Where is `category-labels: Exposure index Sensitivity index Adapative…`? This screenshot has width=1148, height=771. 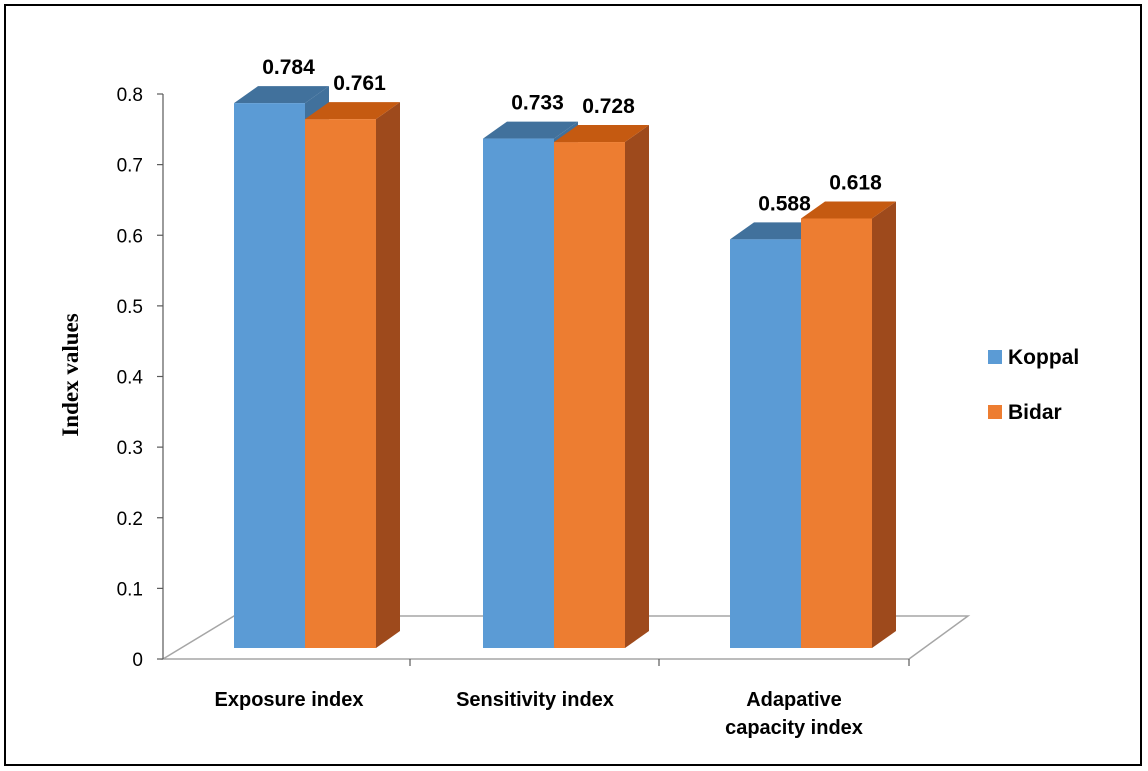
category-labels: Exposure index Sensitivity index Adapative… is located at coordinates (539, 714).